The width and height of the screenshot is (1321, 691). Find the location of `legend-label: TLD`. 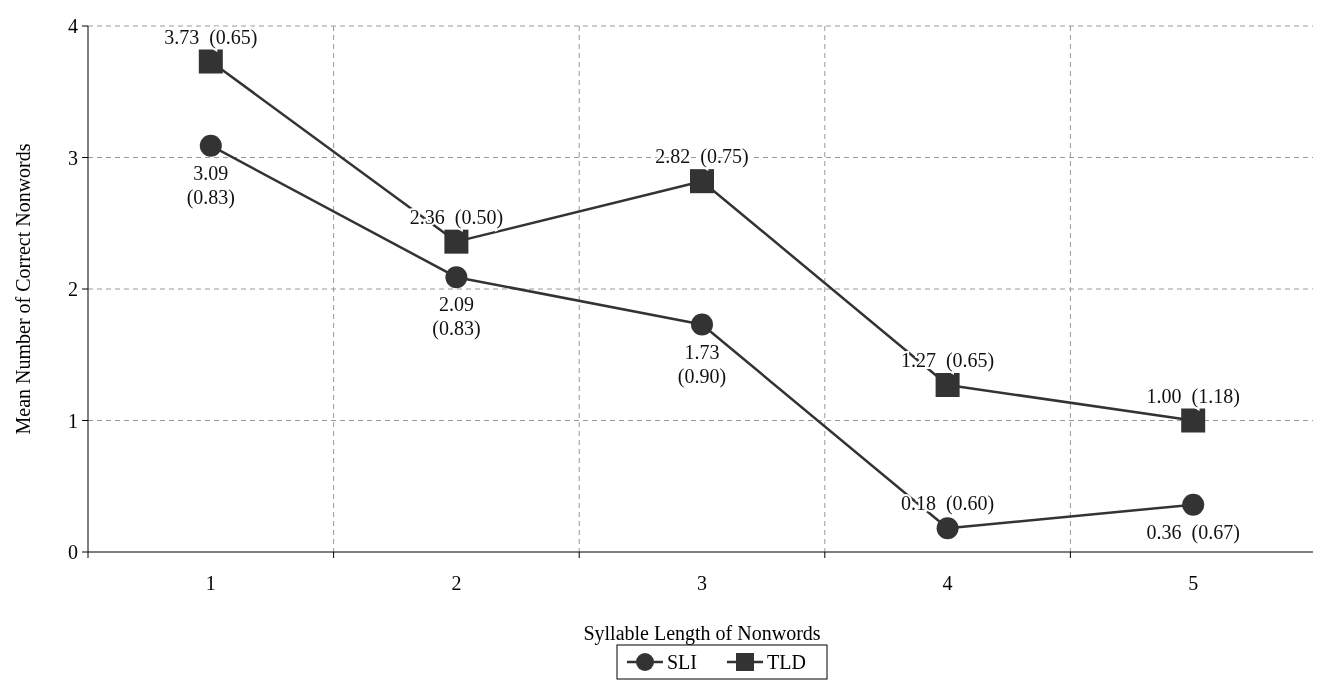

legend-label: TLD is located at coordinates (786, 662).